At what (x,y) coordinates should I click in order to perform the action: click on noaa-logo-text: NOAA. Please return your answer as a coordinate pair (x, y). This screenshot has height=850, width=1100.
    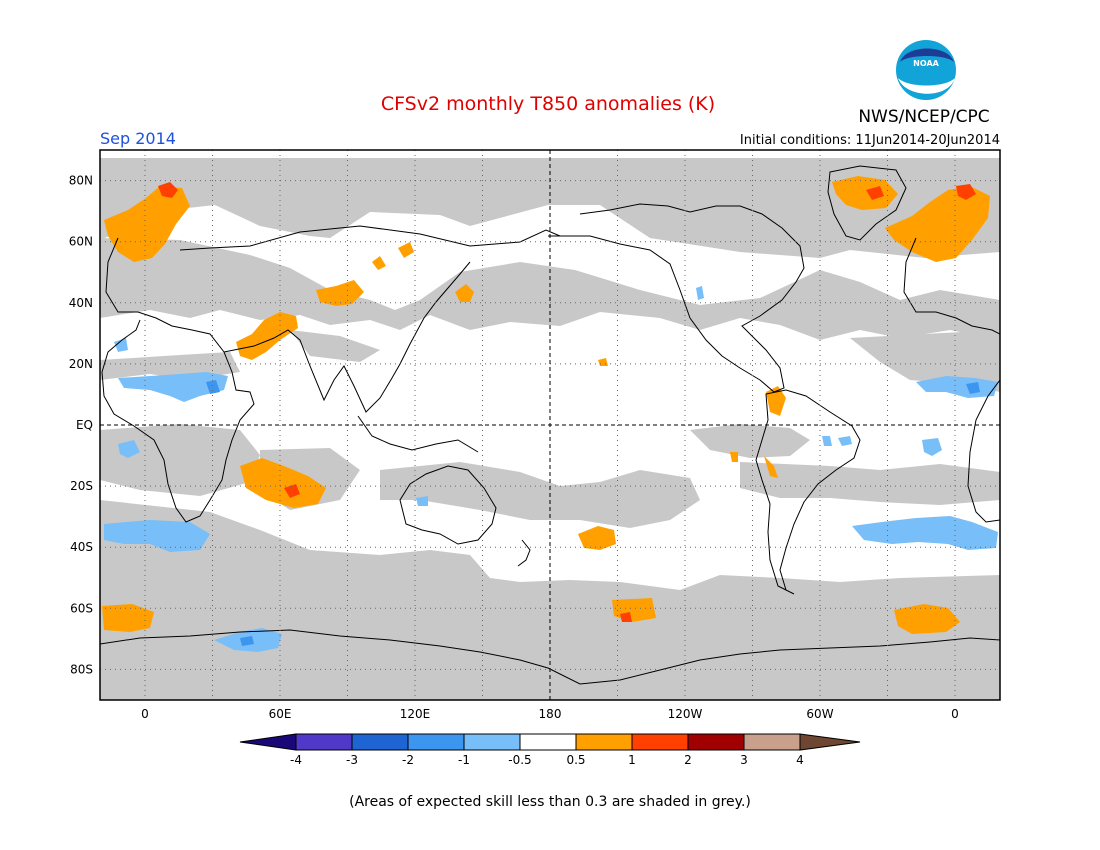
    Looking at the image, I should click on (926, 63).